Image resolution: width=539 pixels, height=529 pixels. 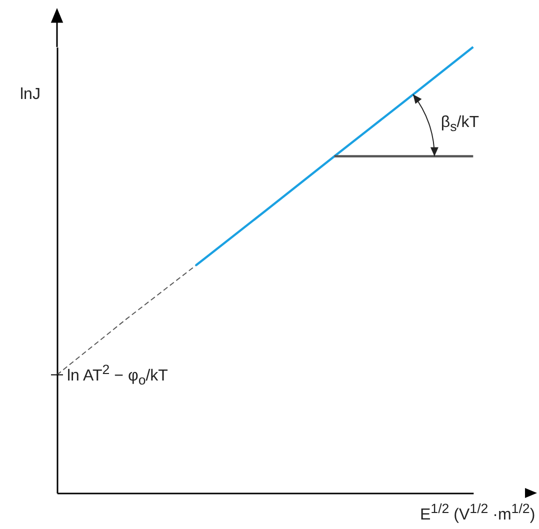 I want to click on x-axis-title: E$^{1/2}$ (V$^{1/2}$ ·m$^{1/2}$), so click(x=478, y=512).